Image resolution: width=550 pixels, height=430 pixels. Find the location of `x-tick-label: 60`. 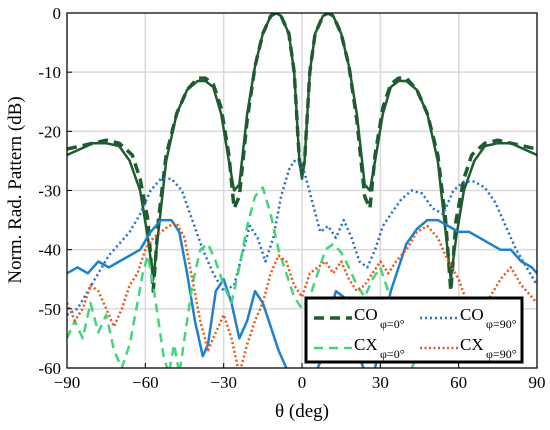

x-tick-label: 60 is located at coordinates (458, 382).